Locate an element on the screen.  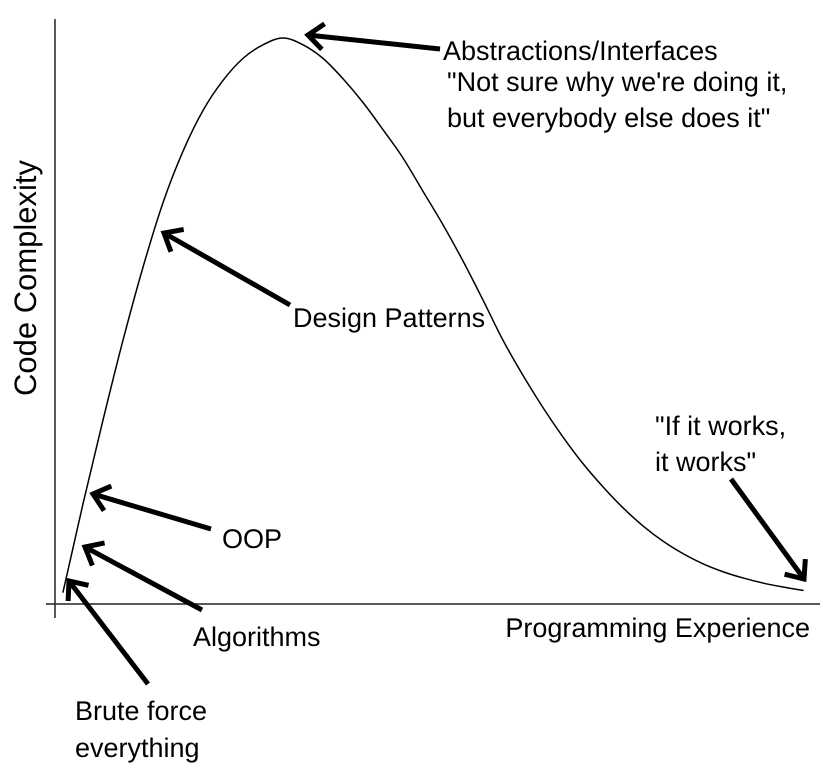
annotation: "If it works, it works" is located at coordinates (720, 444).